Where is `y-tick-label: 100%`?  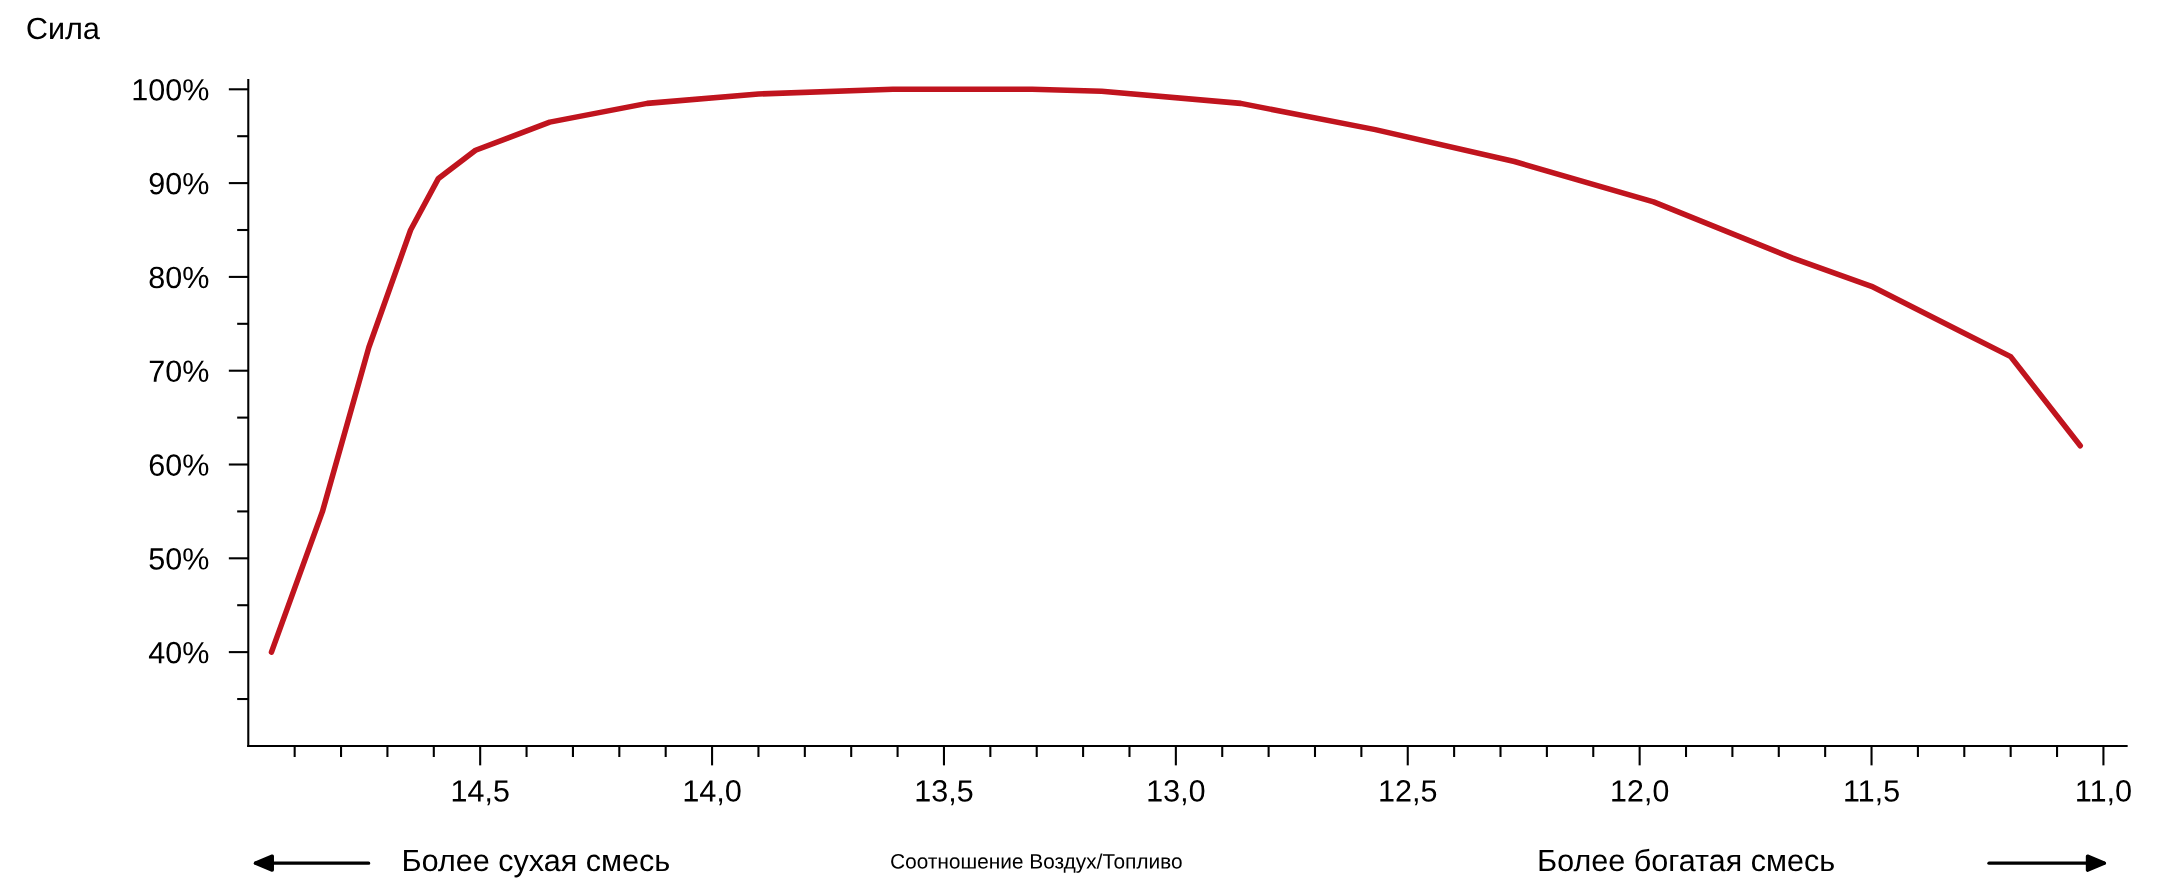
y-tick-label: 100% is located at coordinates (171, 90).